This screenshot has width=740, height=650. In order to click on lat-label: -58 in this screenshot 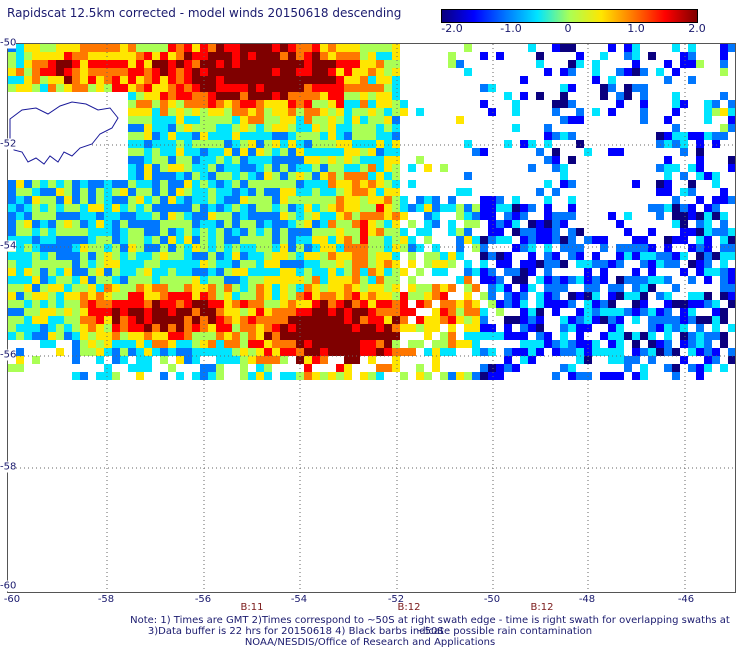, I will do `click(8, 467)`.